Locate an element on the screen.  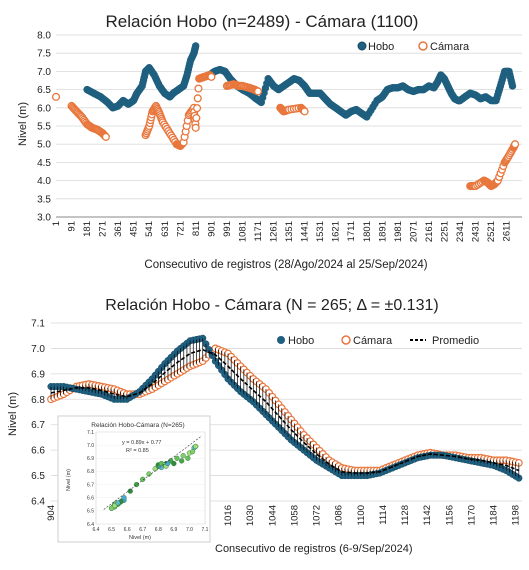
chart1-y-tick: 7.0 is located at coordinates (44, 72).